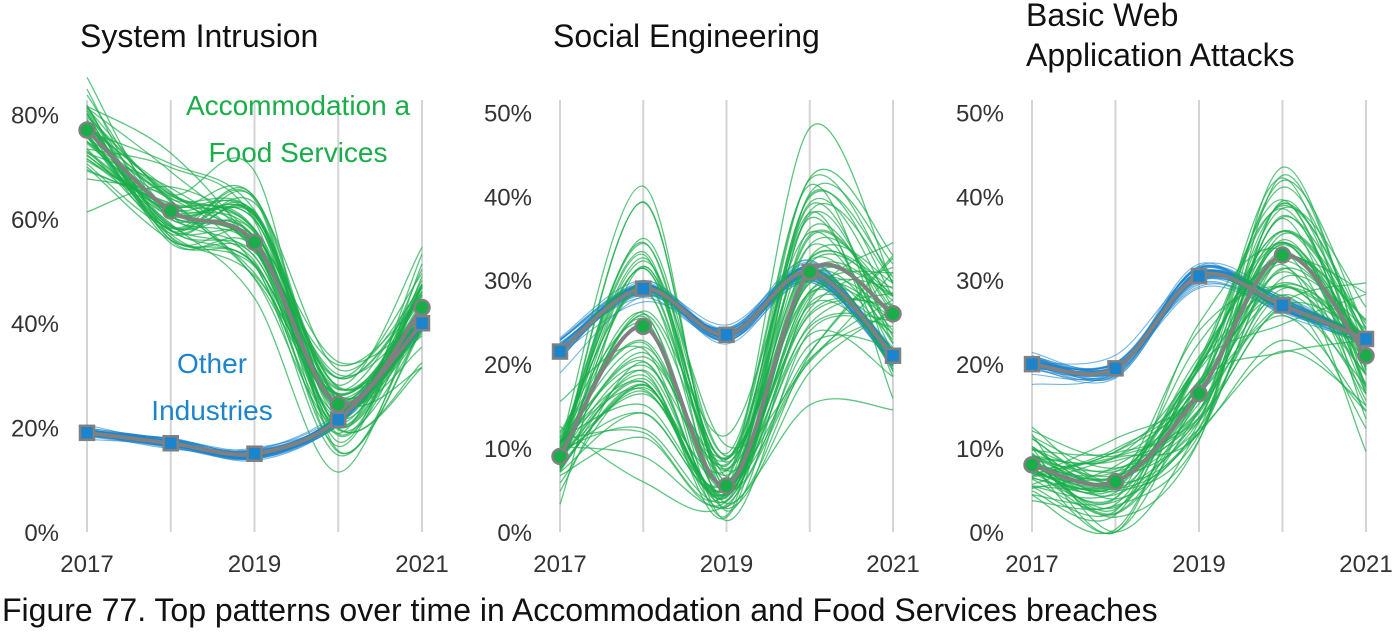  What do you see at coordinates (211, 387) in the screenshot?
I see `series-label-other: Other Industries` at bounding box center [211, 387].